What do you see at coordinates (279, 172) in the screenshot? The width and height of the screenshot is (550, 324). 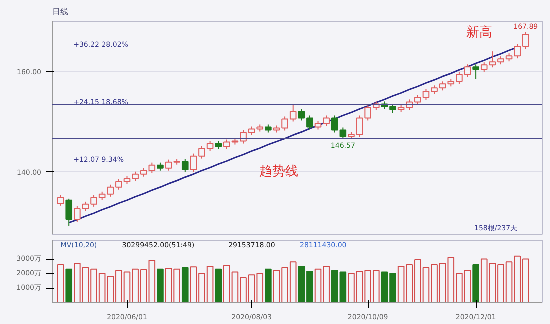 I see `annotation: 趋势线` at bounding box center [279, 172].